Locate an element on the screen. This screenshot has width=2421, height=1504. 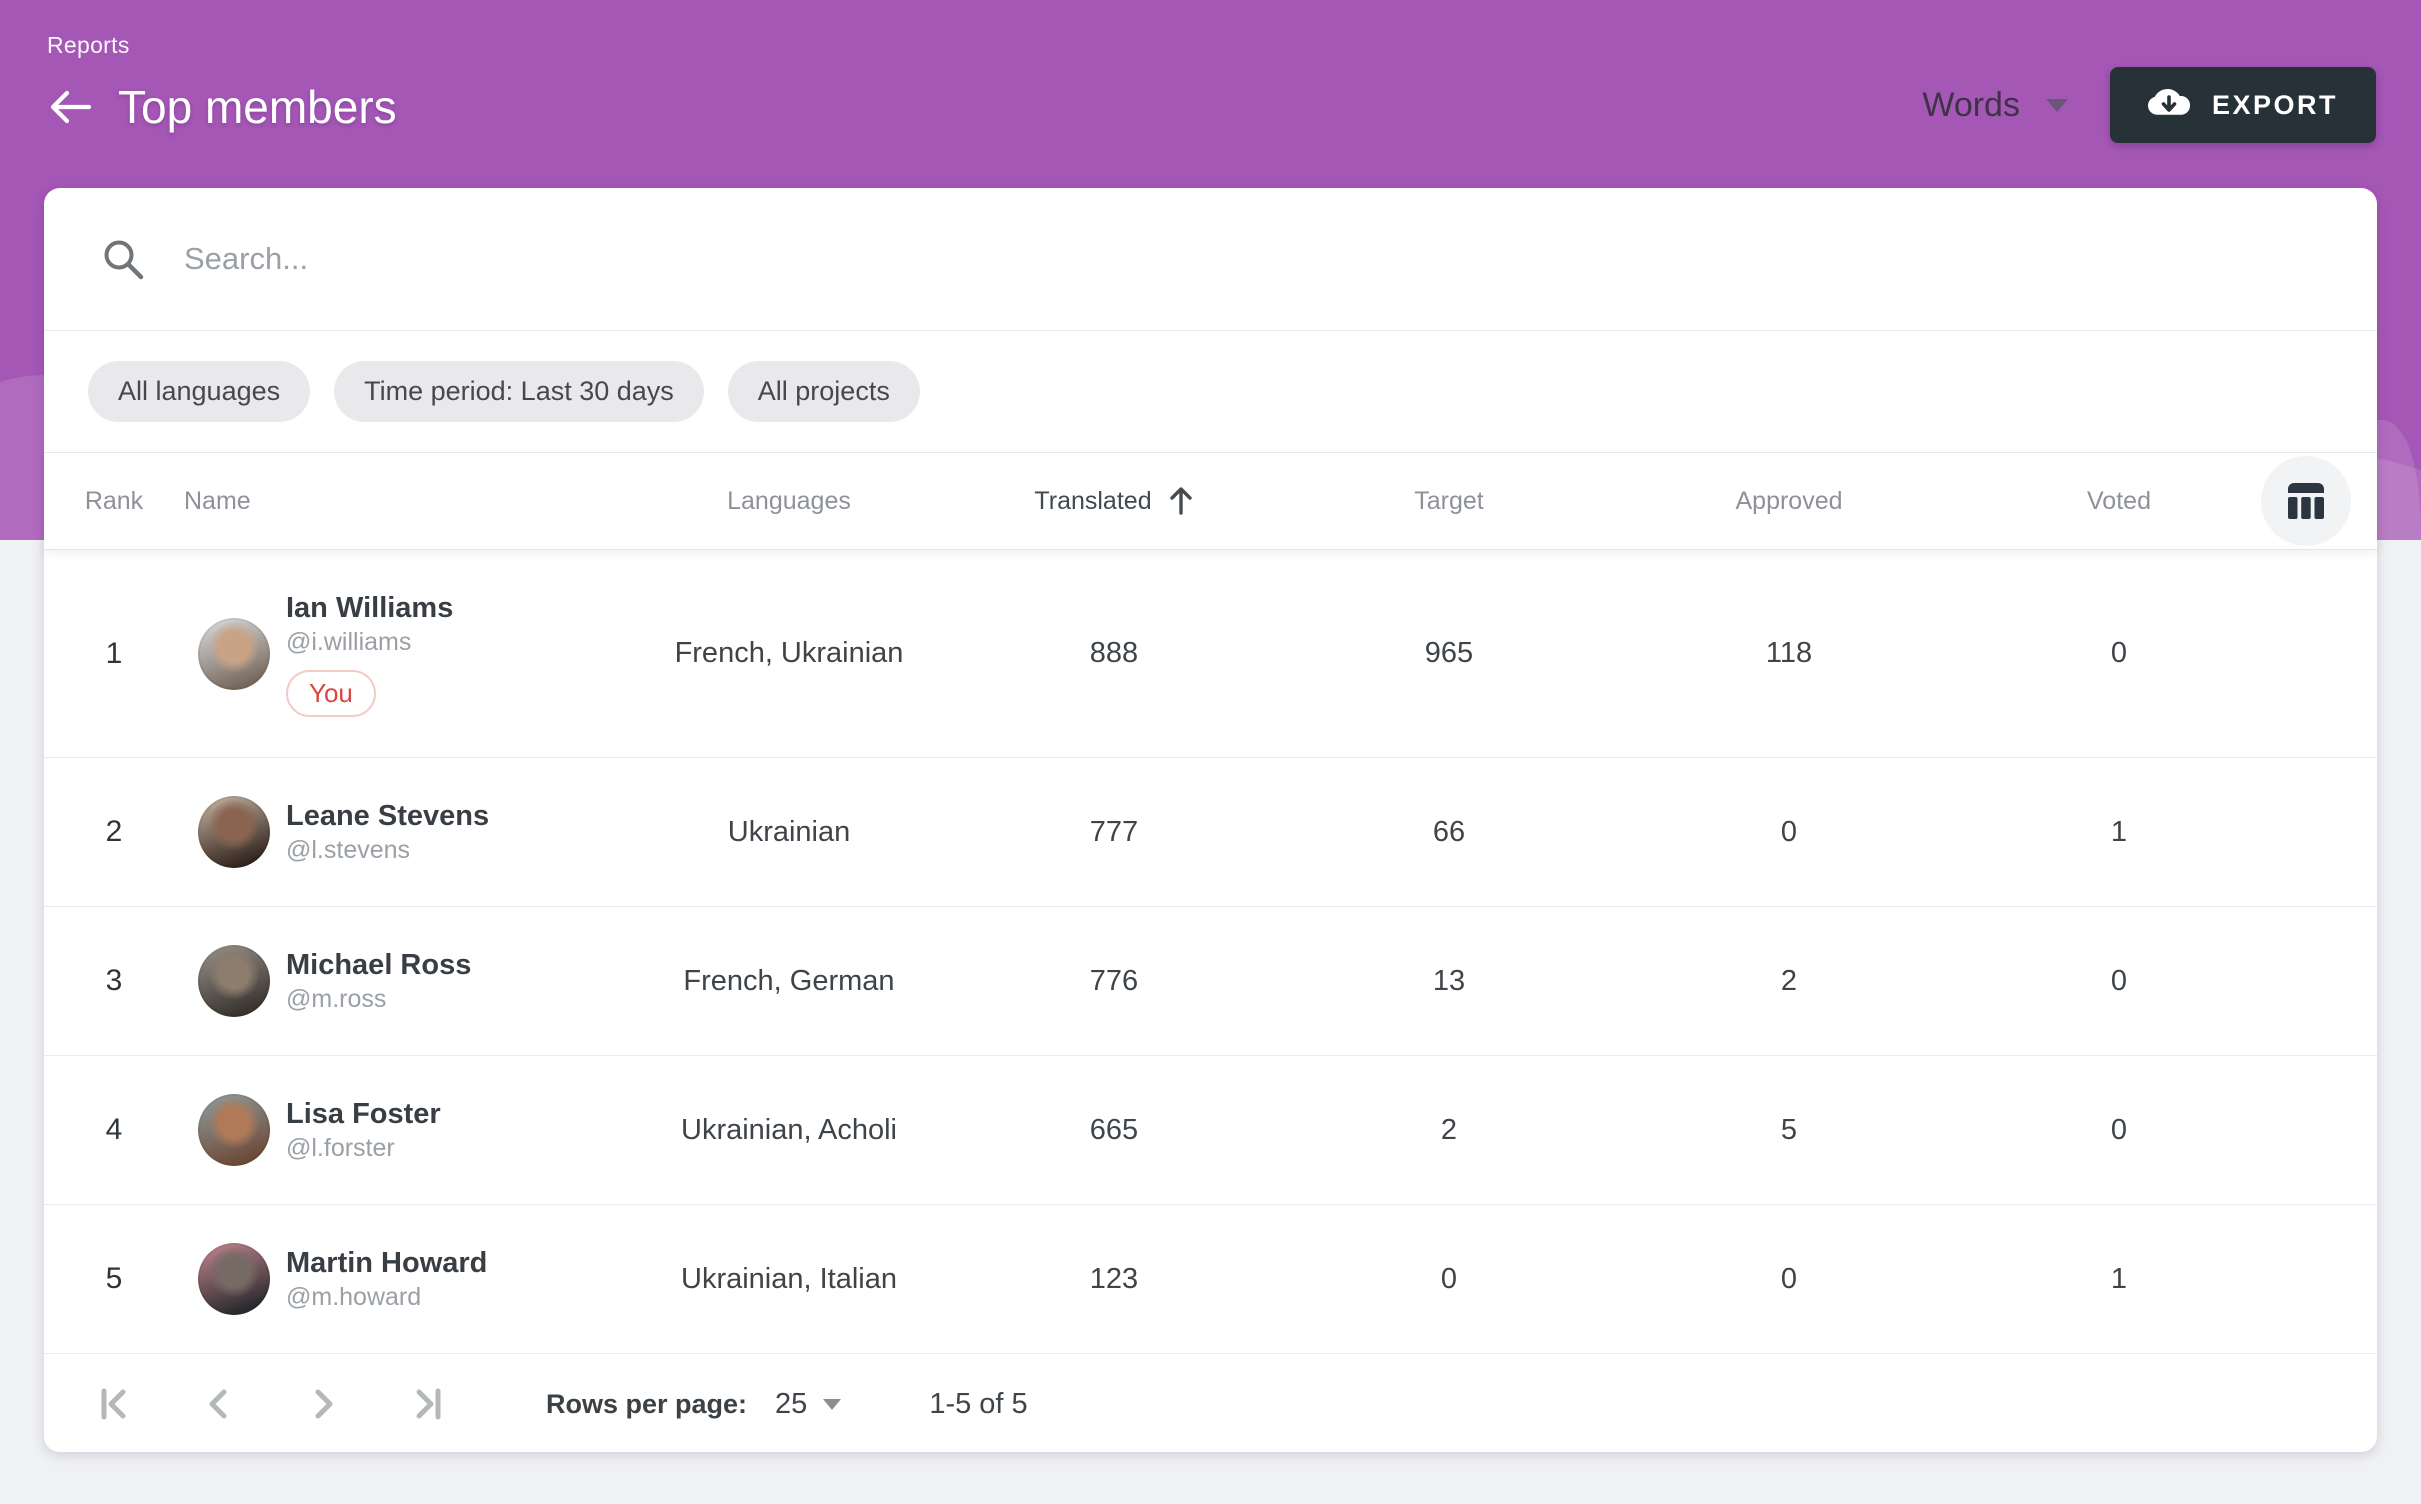
pagination-range: 1-5 of 5 is located at coordinates (978, 1403).